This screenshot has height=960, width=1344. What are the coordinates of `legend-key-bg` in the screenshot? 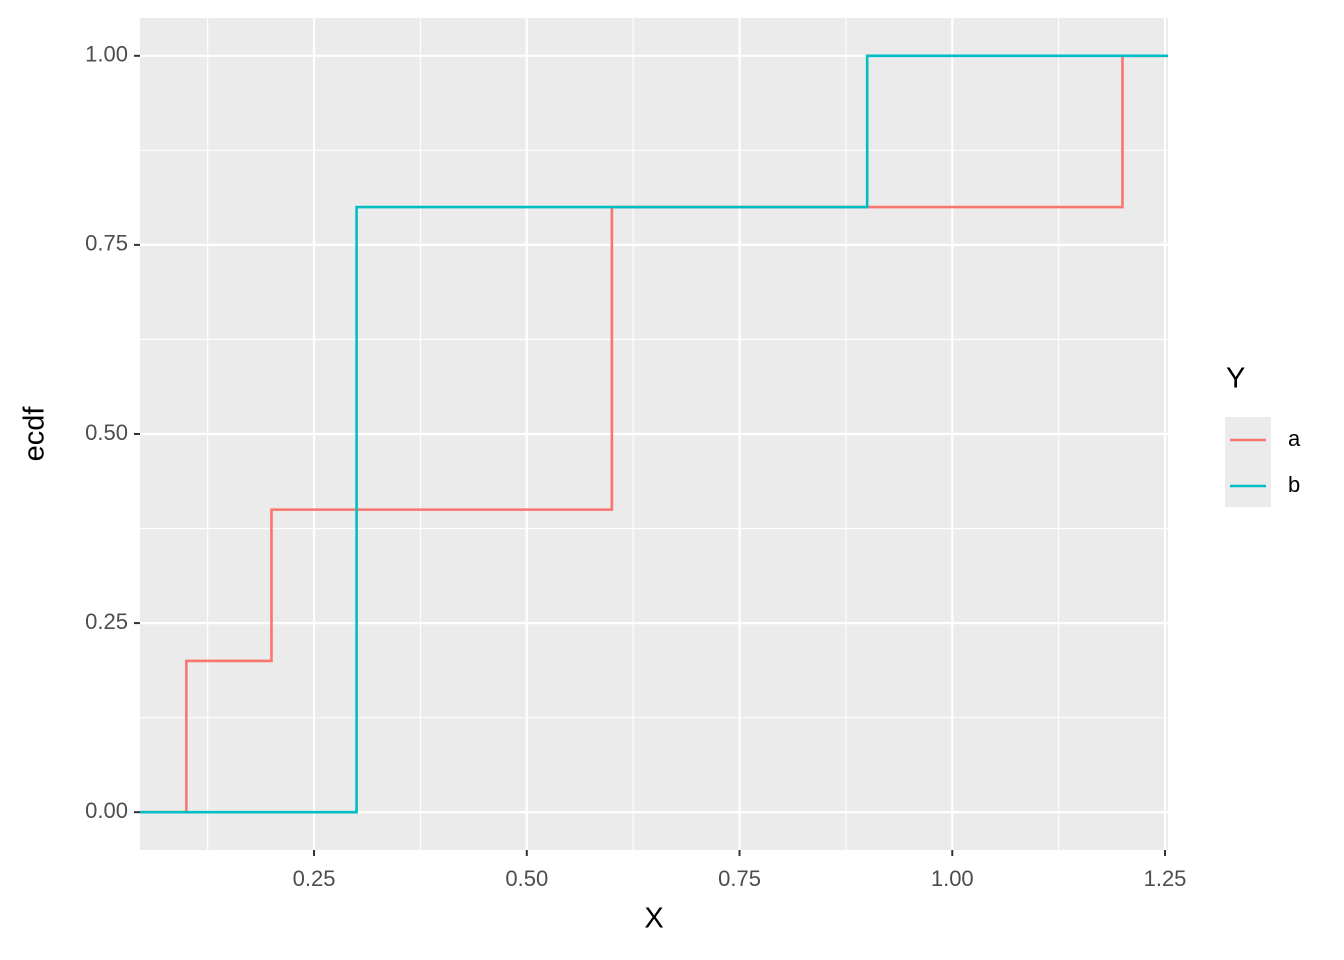 It's located at (1248, 462).